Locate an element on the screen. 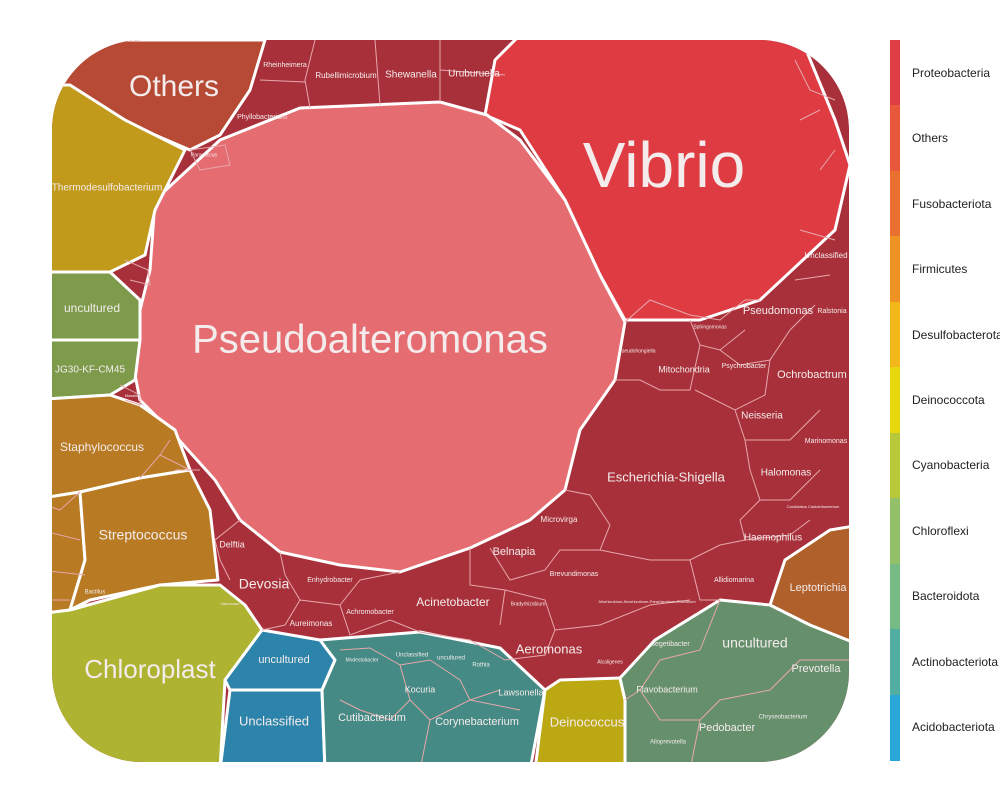 The image size is (1000, 800). label-corynebacterium: Corynebacterium is located at coordinates (477, 722).